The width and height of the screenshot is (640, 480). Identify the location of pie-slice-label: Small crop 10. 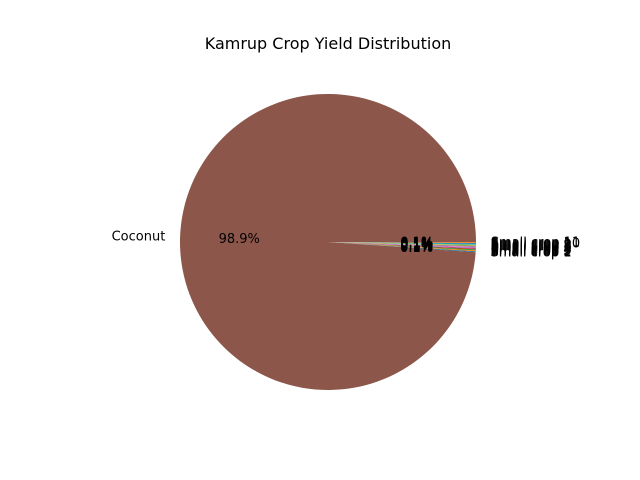
(535, 244).